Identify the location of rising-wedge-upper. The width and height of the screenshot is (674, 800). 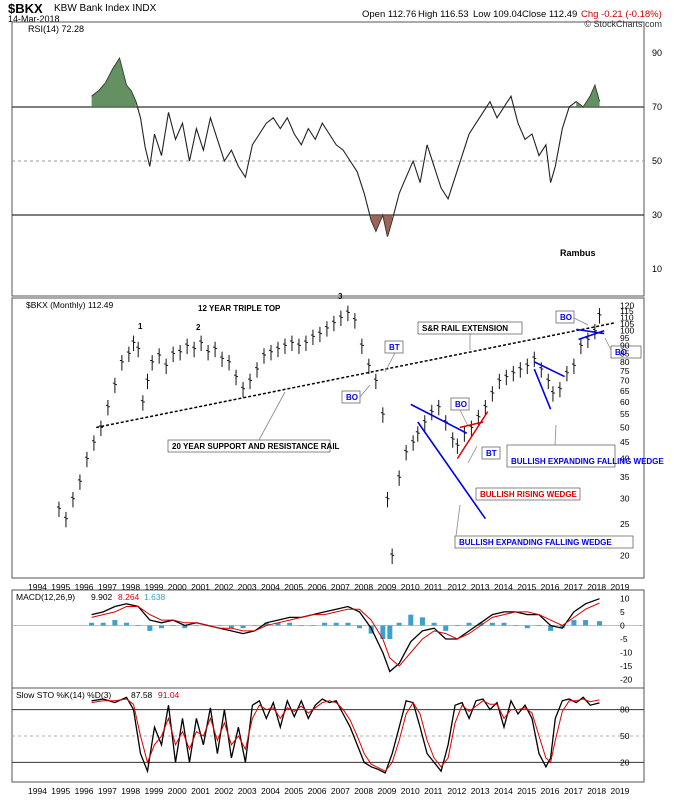
(471, 425).